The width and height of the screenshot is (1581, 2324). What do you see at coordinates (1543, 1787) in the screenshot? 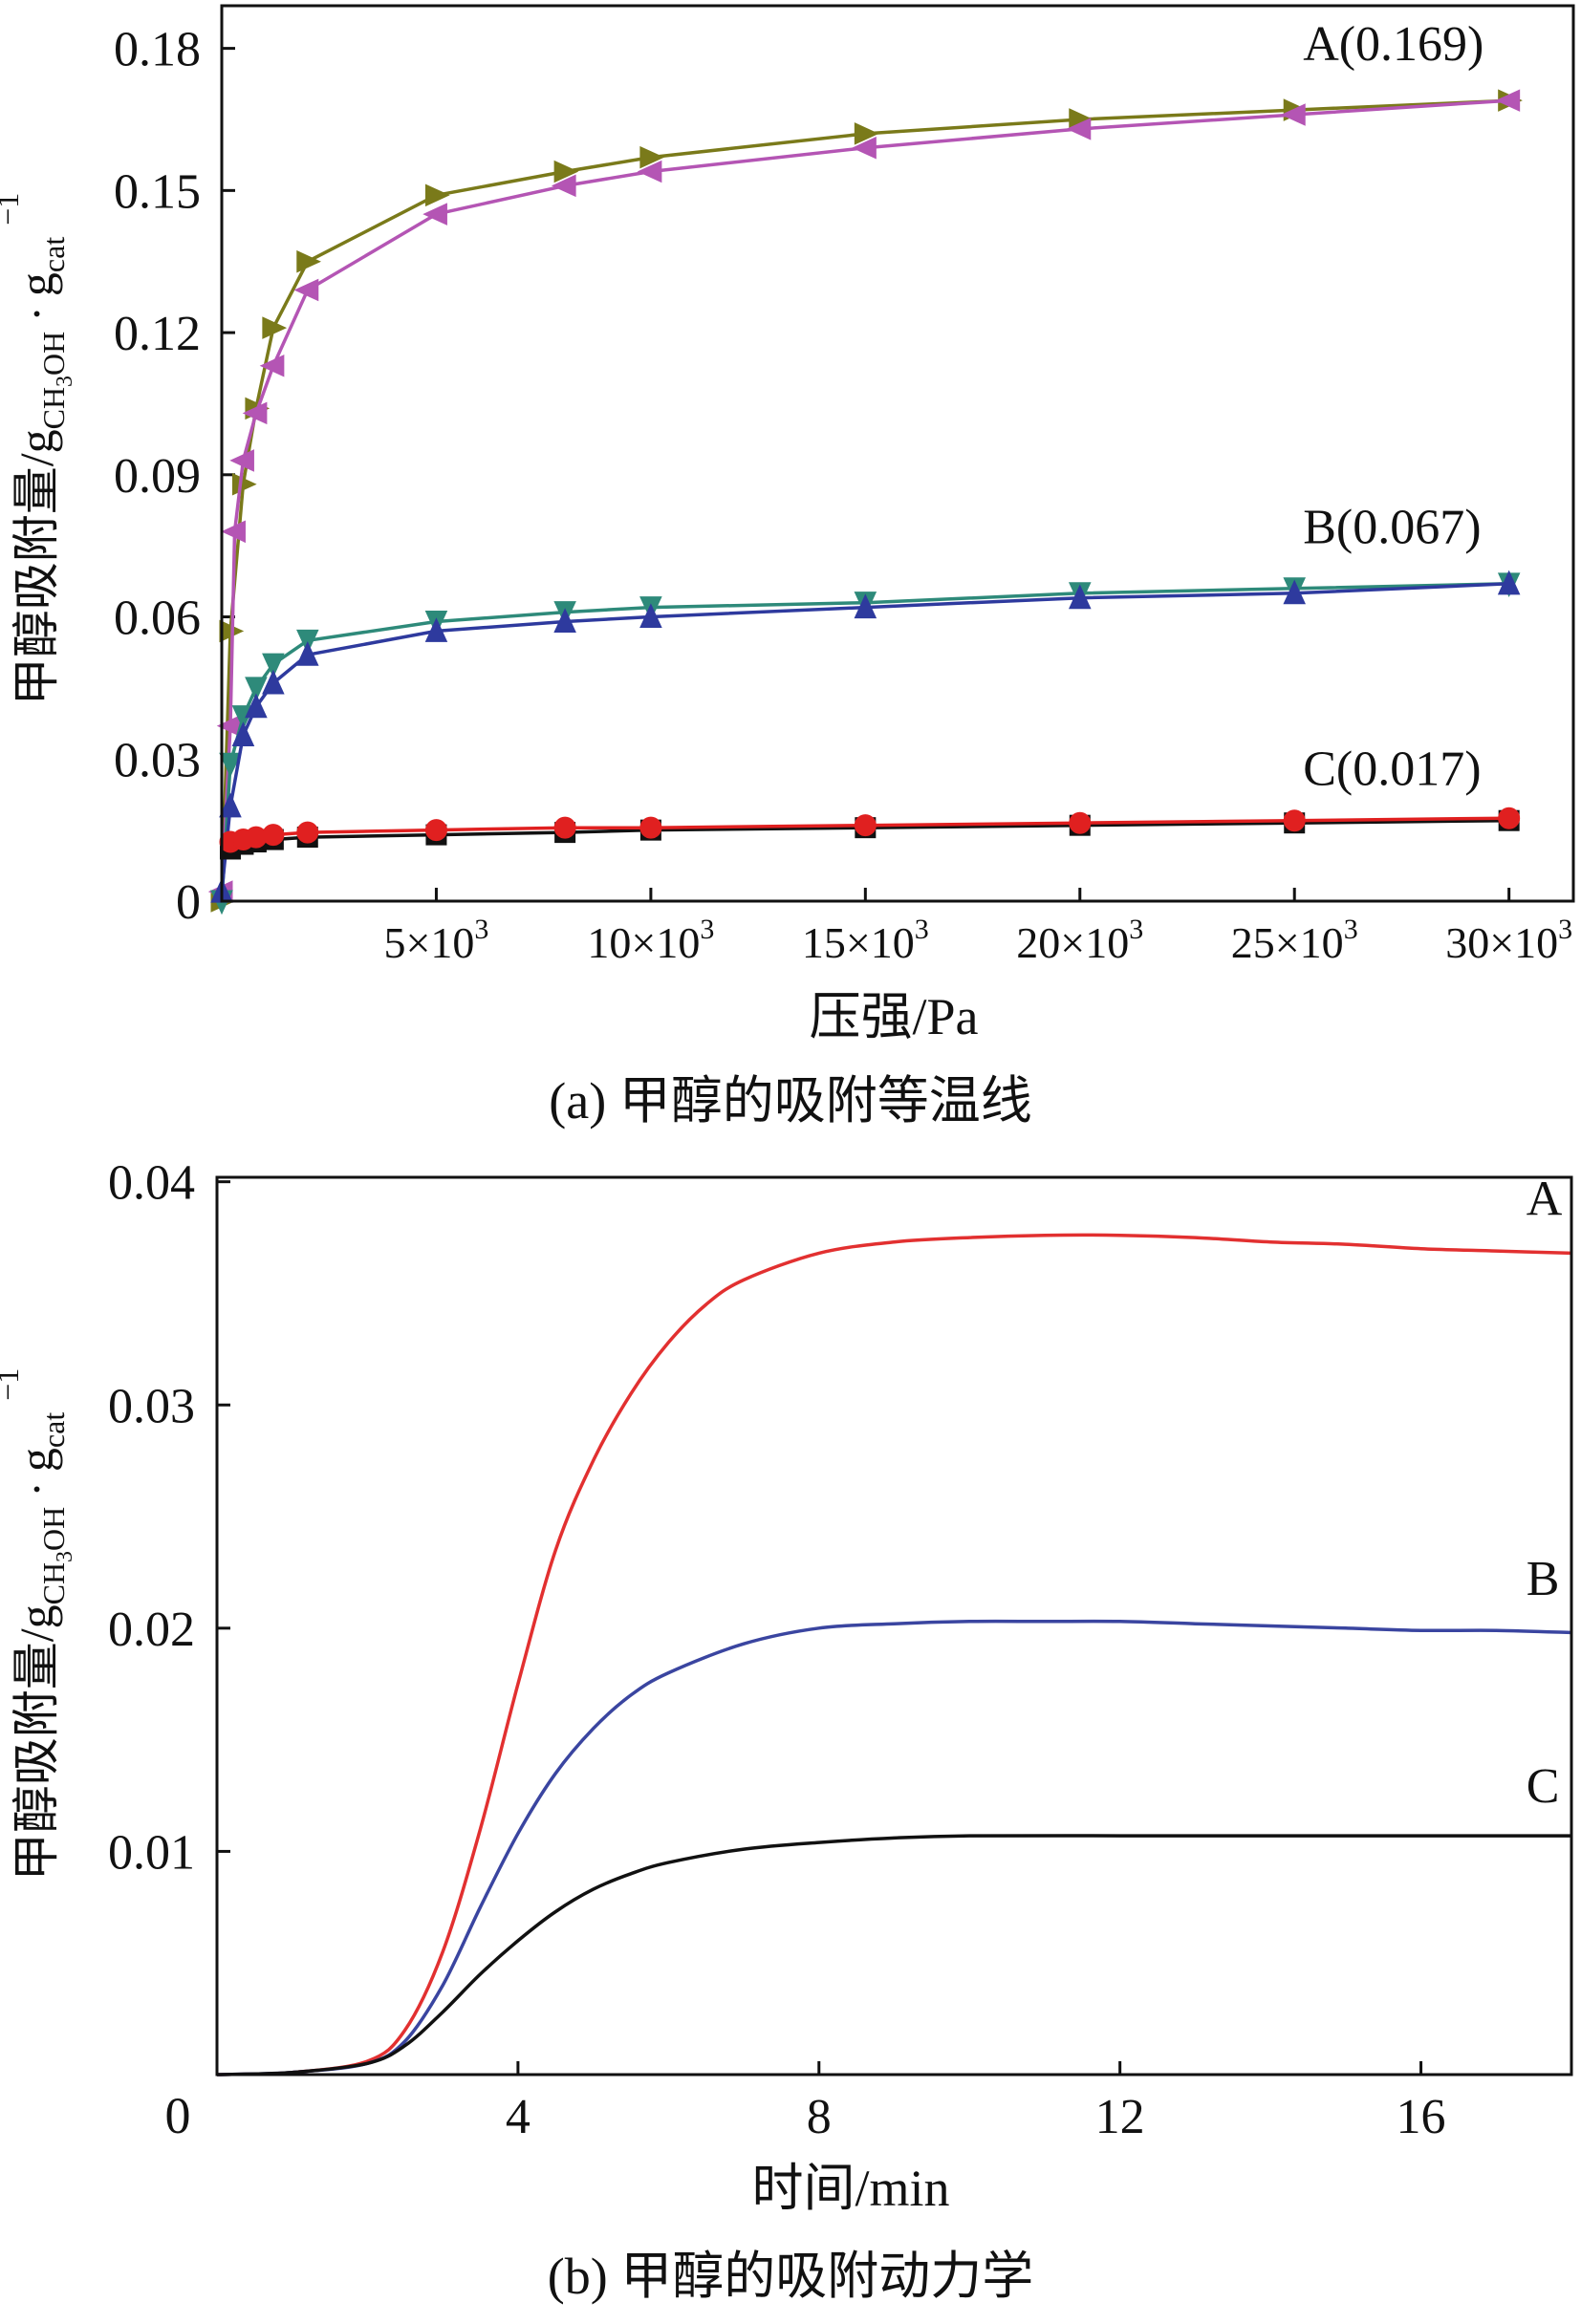
I see `series-annotation: C` at bounding box center [1543, 1787].